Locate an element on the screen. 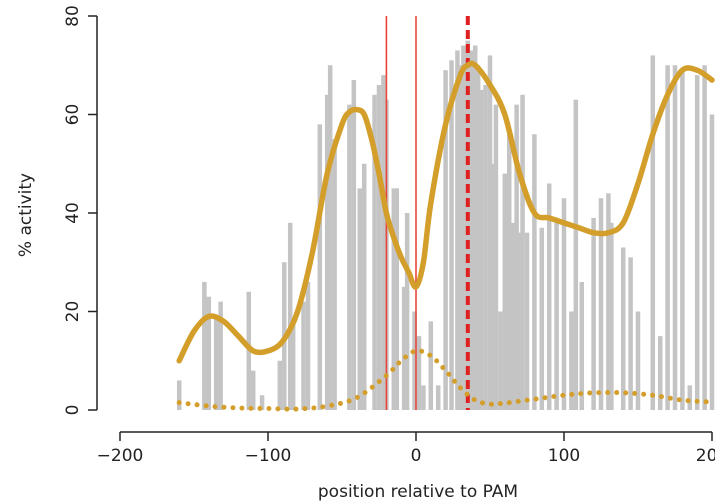 The image size is (715, 504). x-tick-label: 100 is located at coordinates (564, 456).